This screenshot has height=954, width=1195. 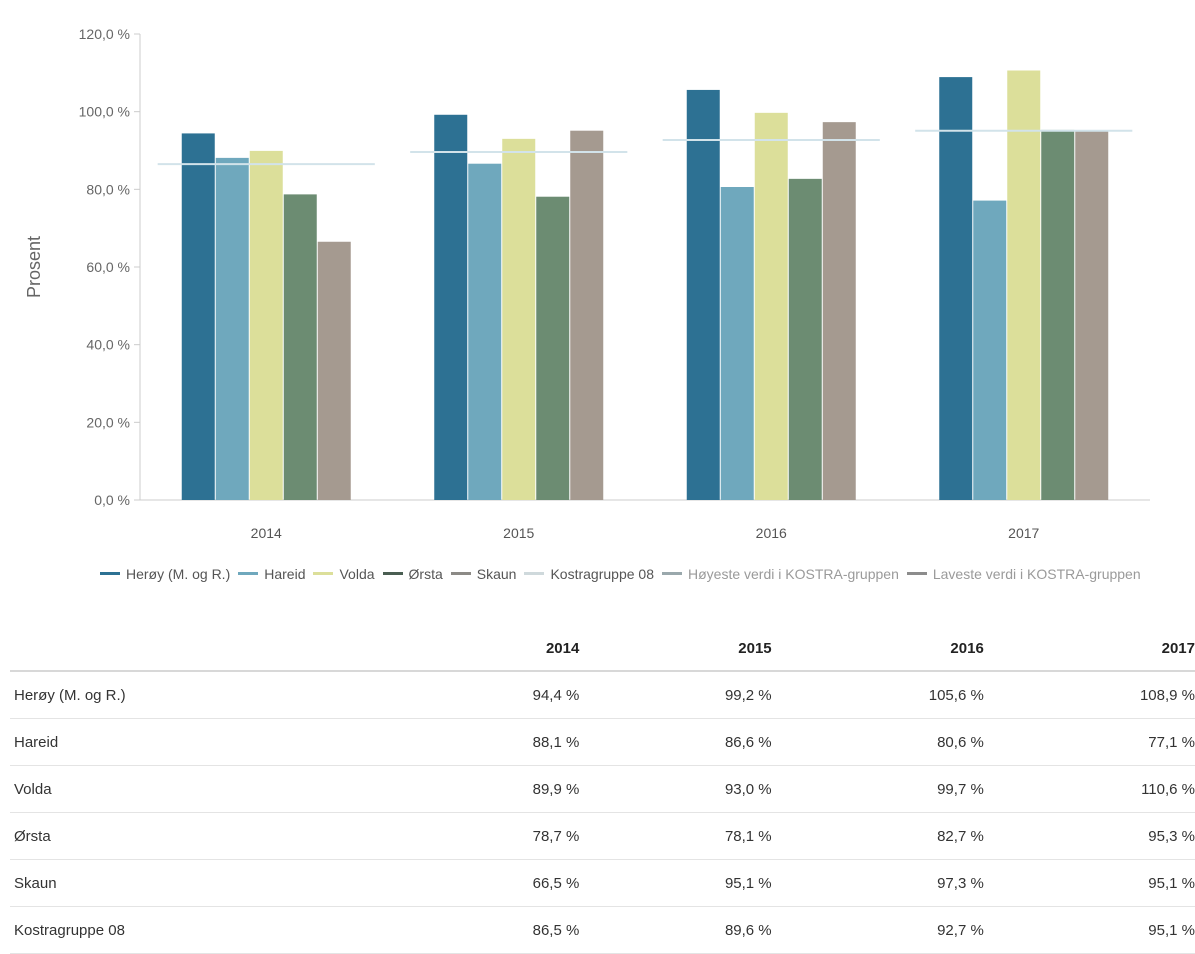 What do you see at coordinates (677, 695) in the screenshot?
I see `table-cell: 99,2 %` at bounding box center [677, 695].